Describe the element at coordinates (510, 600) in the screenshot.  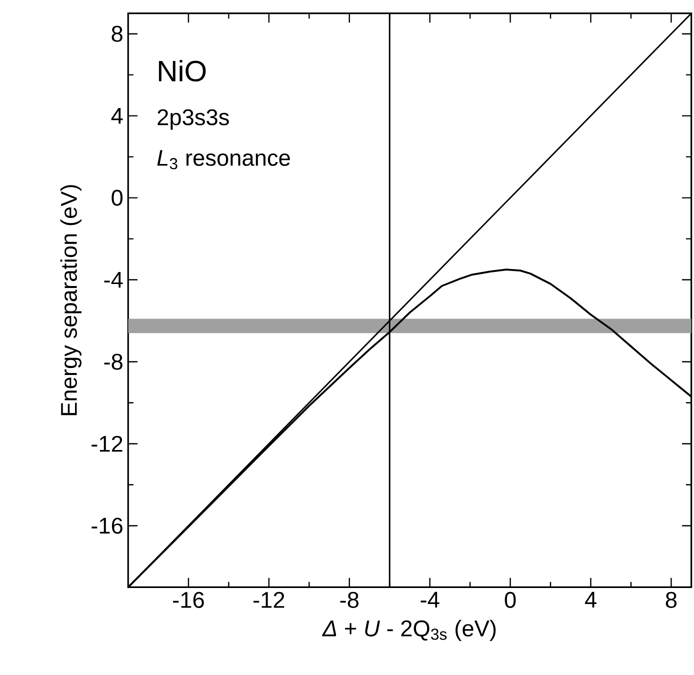
I see `x-tick-label: 0` at that location.